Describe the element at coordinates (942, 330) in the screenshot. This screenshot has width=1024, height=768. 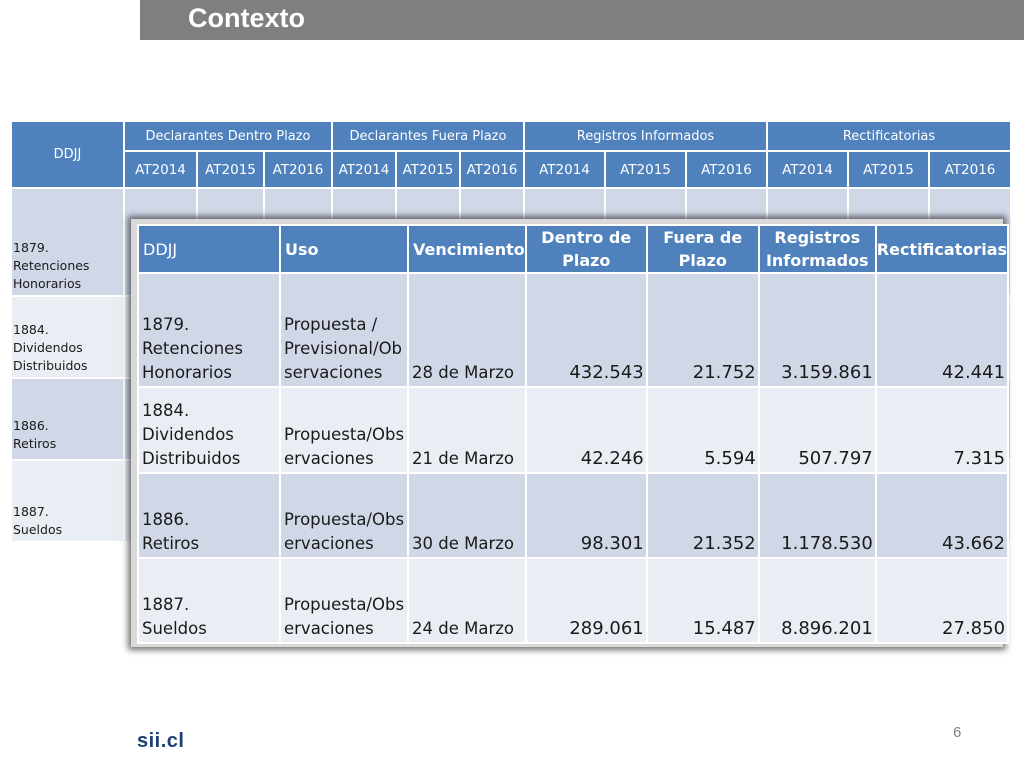
I see `cell-rectificatorias: 42.441` at that location.